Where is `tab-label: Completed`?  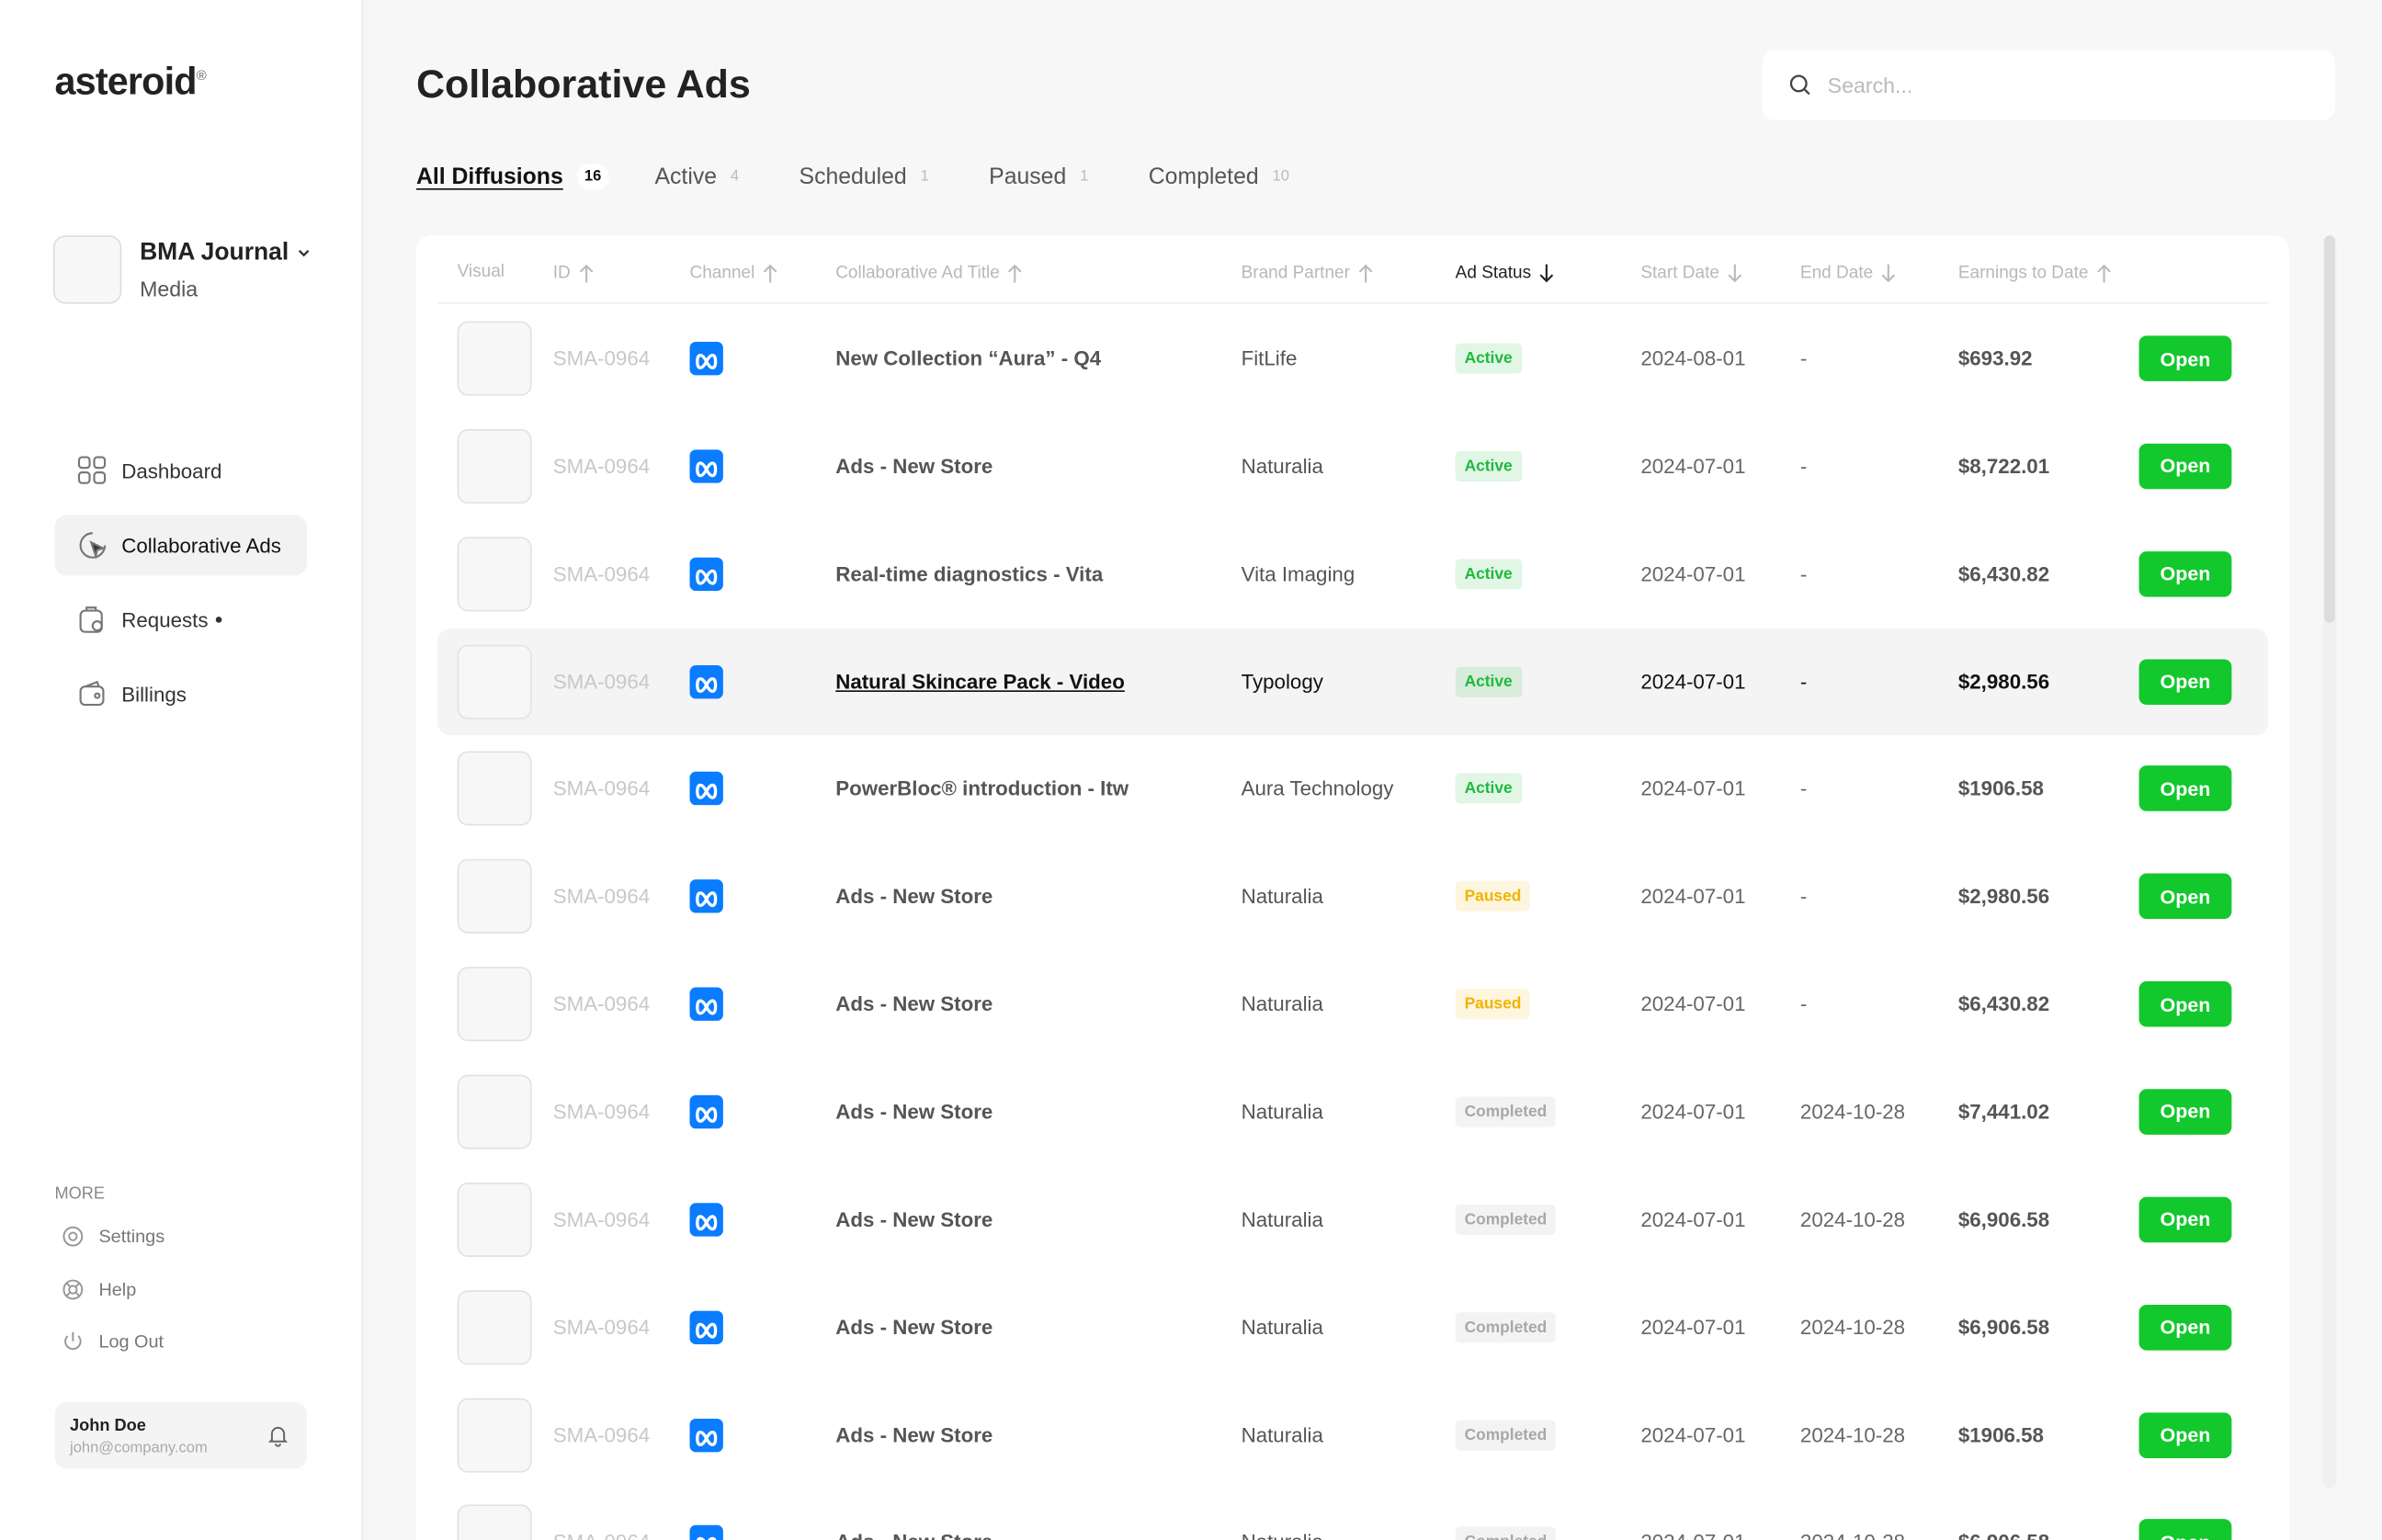 tab-label: Completed is located at coordinates (1204, 177).